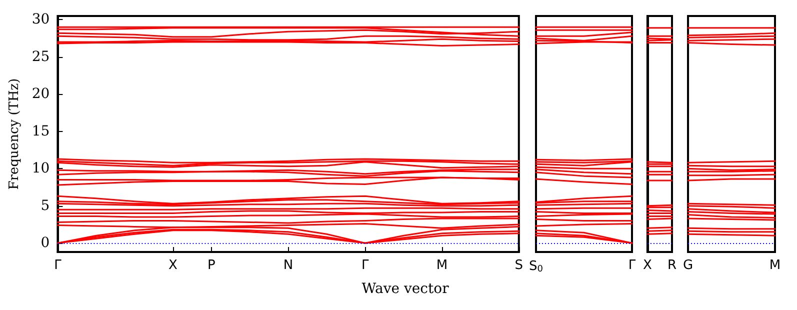 Image resolution: width=797 pixels, height=310 pixels. I want to click on y-axis-title: Frequency (THz), so click(14, 134).